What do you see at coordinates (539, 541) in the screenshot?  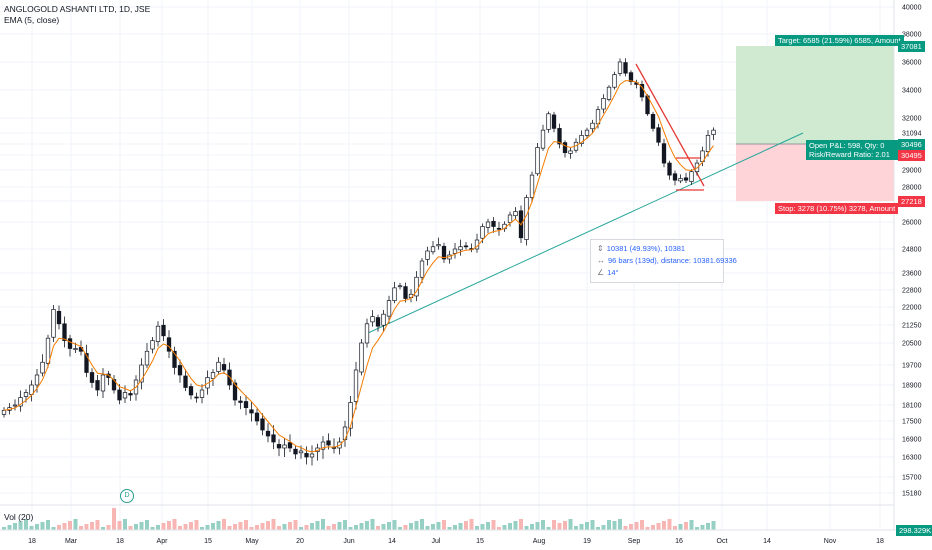 I see `time-axis-label: Aug` at bounding box center [539, 541].